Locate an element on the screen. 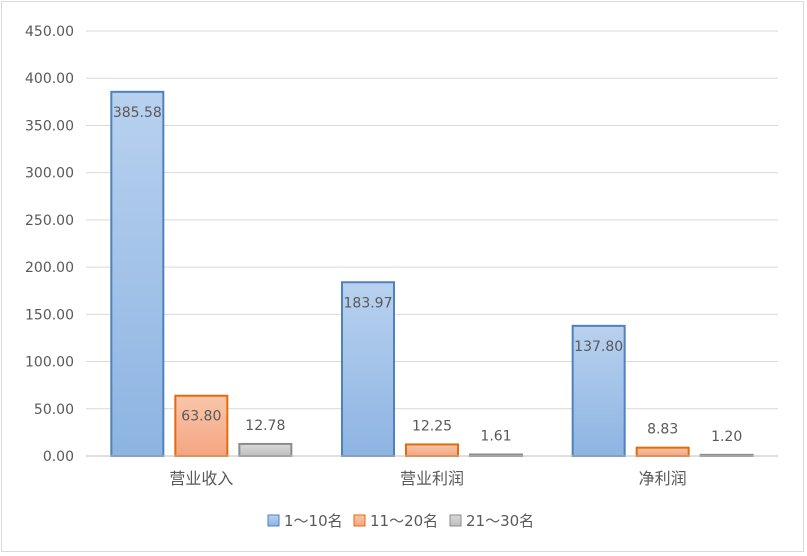 The image size is (807, 556). data-label: 63.80 is located at coordinates (201, 417).